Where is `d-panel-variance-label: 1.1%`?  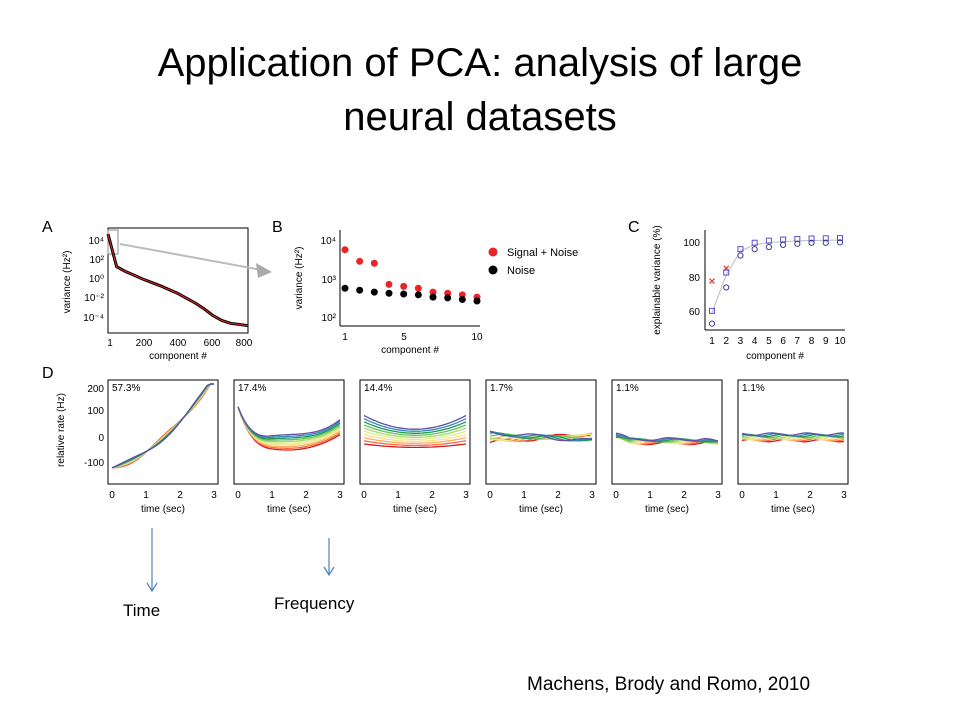
d-panel-variance-label: 1.1% is located at coordinates (627, 388).